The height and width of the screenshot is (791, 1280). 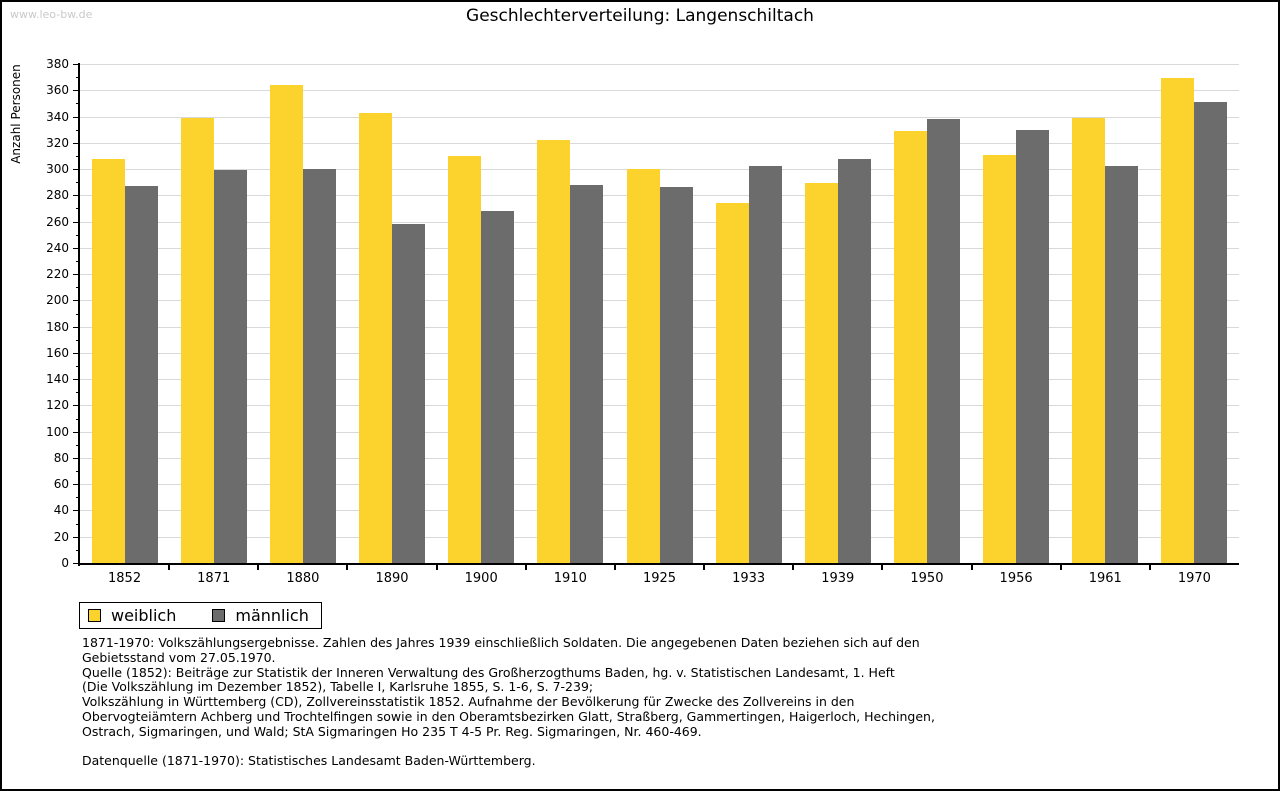 What do you see at coordinates (658, 564) in the screenshot?
I see `x-axis-line` at bounding box center [658, 564].